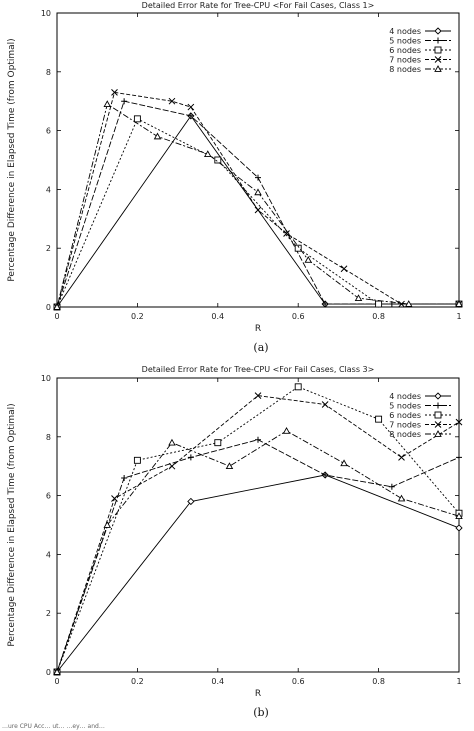 The height and width of the screenshot is (731, 474). What do you see at coordinates (46, 13) in the screenshot?
I see `y-tick-label: 10` at bounding box center [46, 13].